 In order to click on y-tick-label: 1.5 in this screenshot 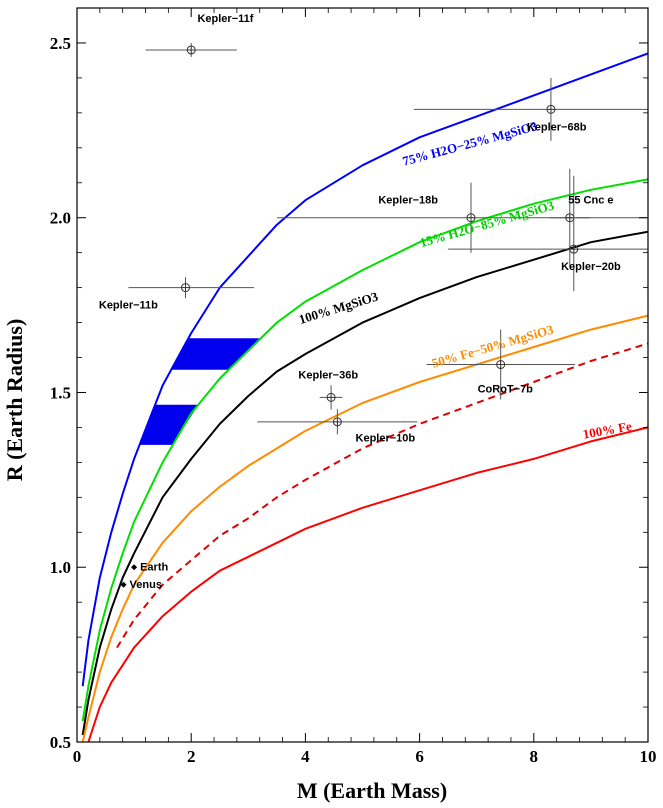, I will do `click(60, 392)`.